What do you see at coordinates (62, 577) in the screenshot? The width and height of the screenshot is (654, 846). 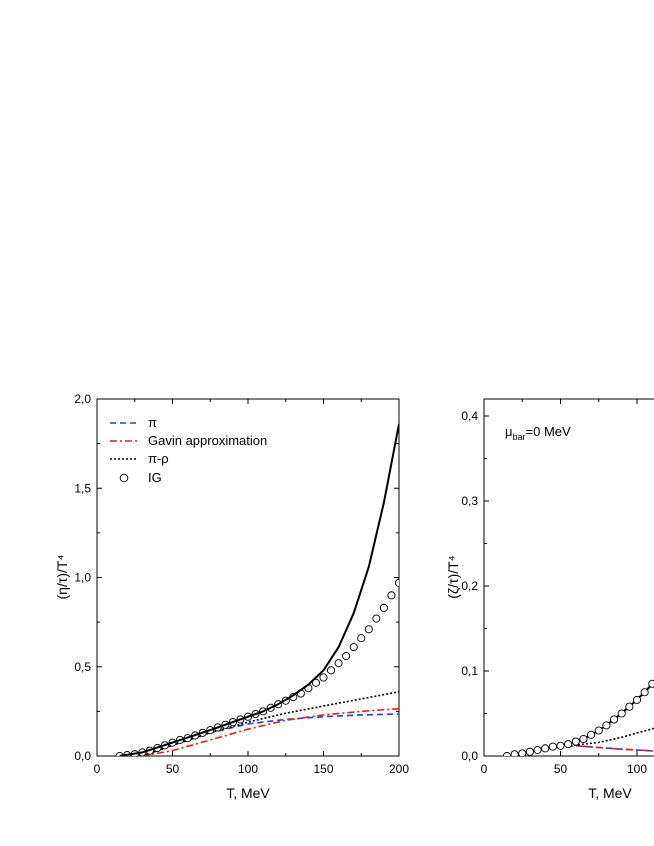 I see `y-axis-title: (η/τ)/T⁴` at bounding box center [62, 577].